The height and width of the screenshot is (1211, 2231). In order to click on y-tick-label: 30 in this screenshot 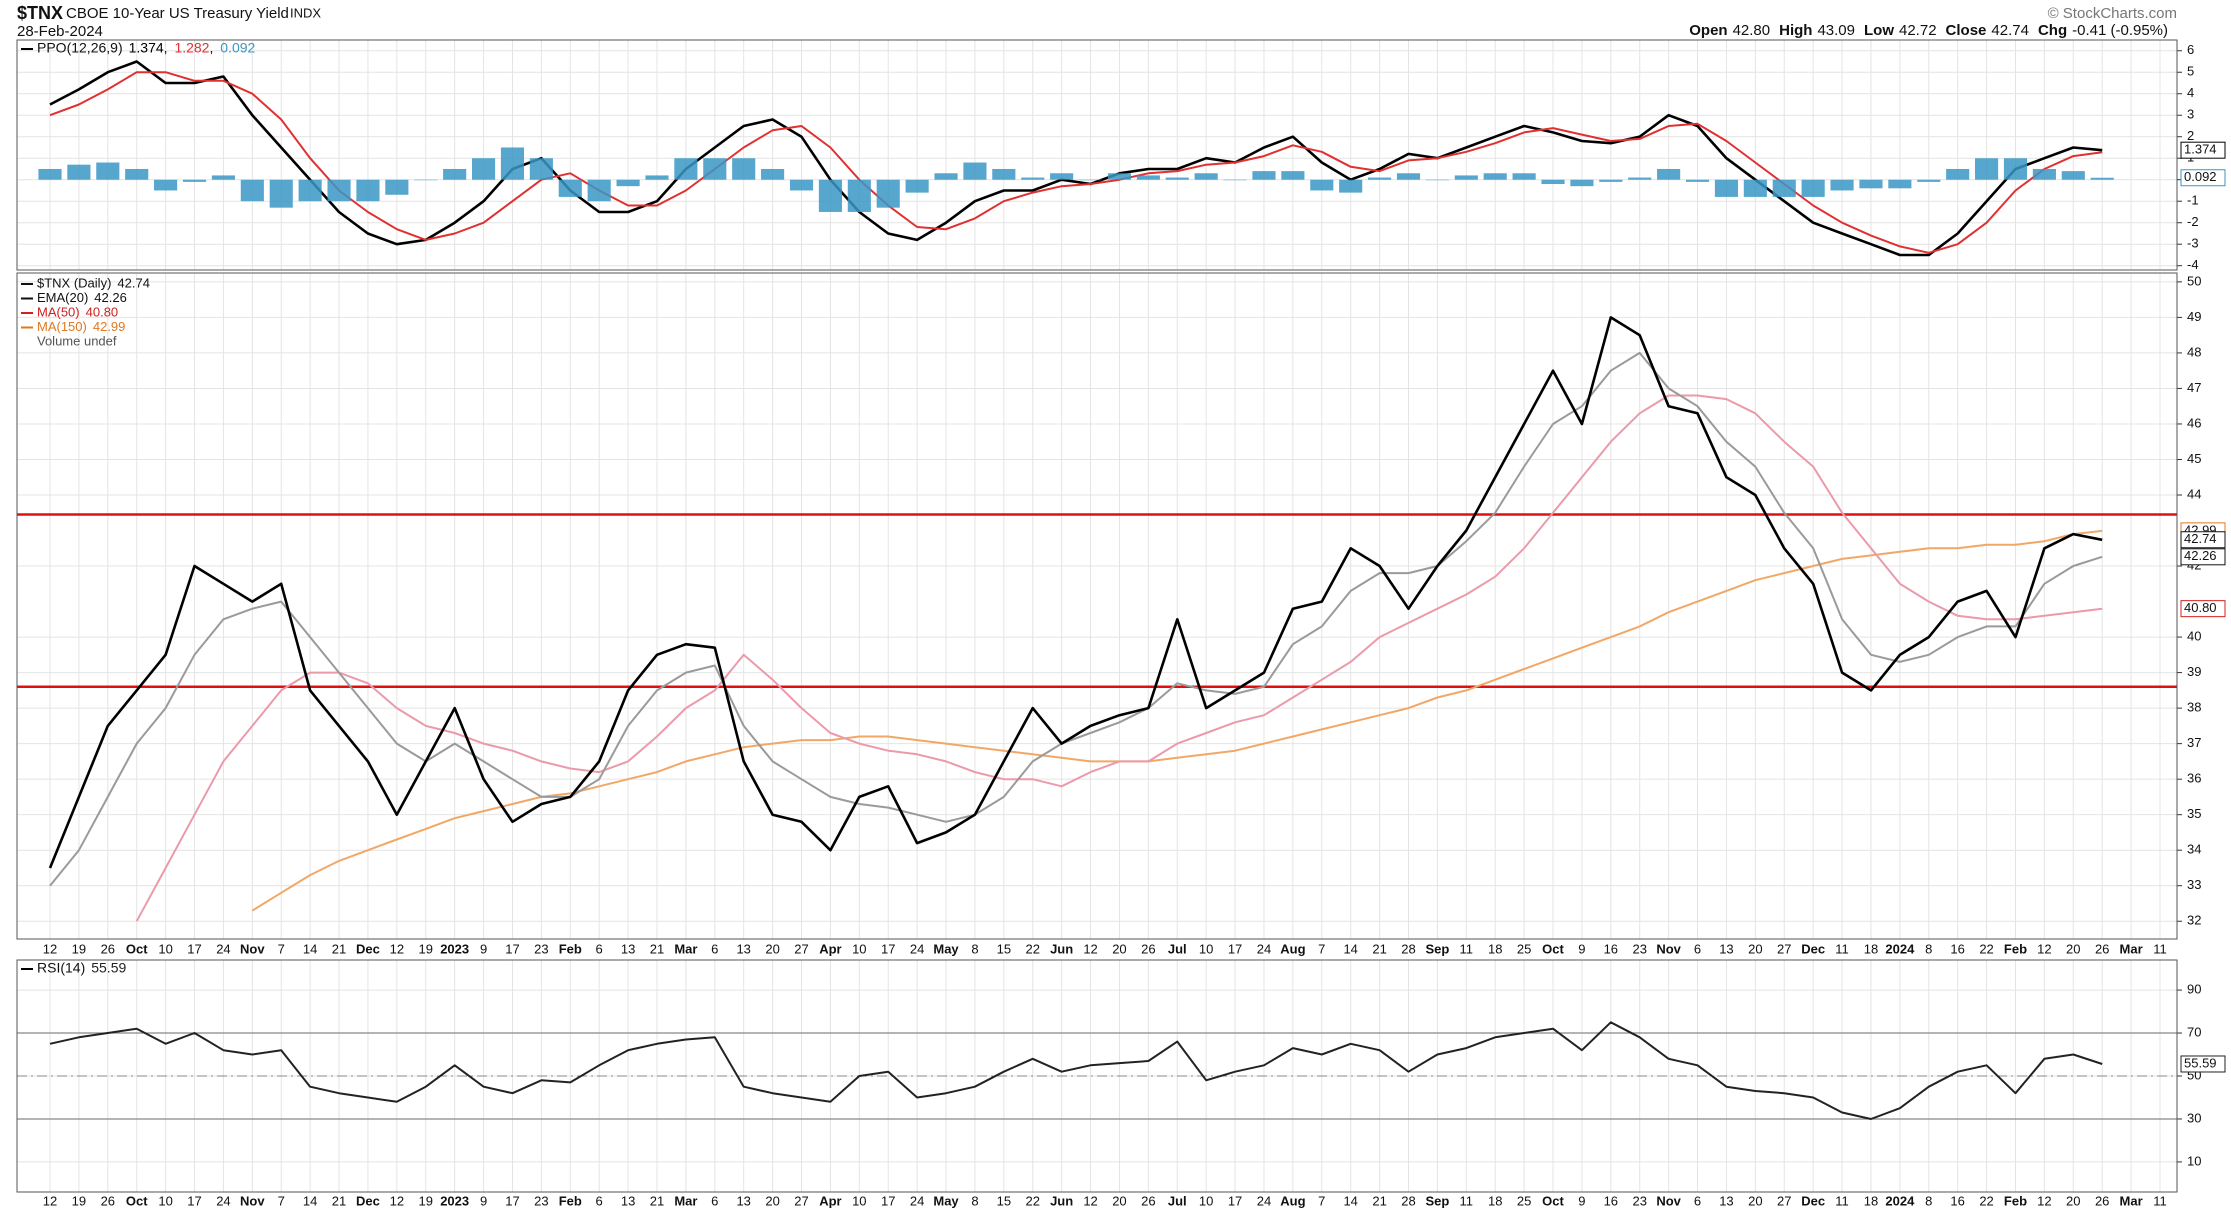, I will do `click(2194, 1117)`.